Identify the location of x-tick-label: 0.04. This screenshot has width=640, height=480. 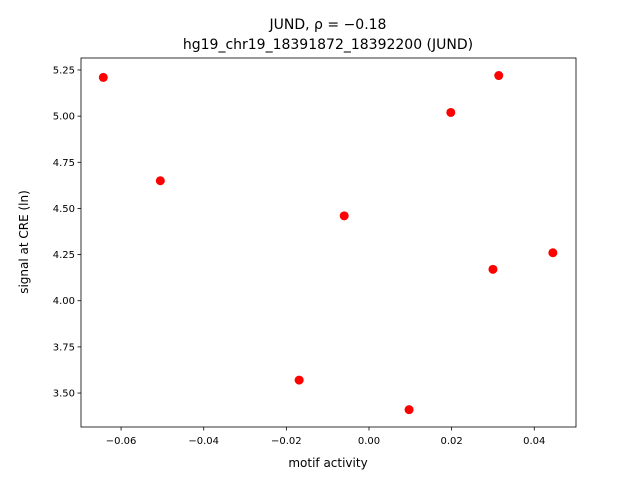
(534, 441).